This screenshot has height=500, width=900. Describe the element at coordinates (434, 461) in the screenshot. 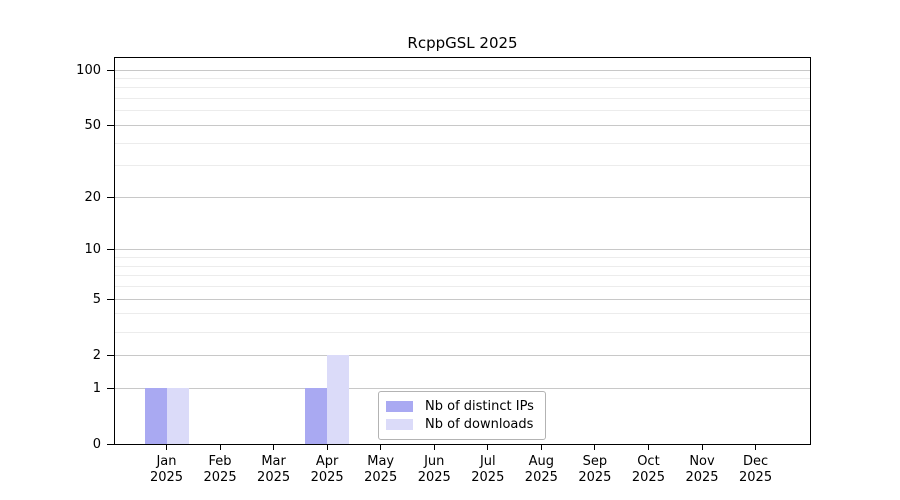

I see `x-axis-tick-label-month: Jun` at that location.